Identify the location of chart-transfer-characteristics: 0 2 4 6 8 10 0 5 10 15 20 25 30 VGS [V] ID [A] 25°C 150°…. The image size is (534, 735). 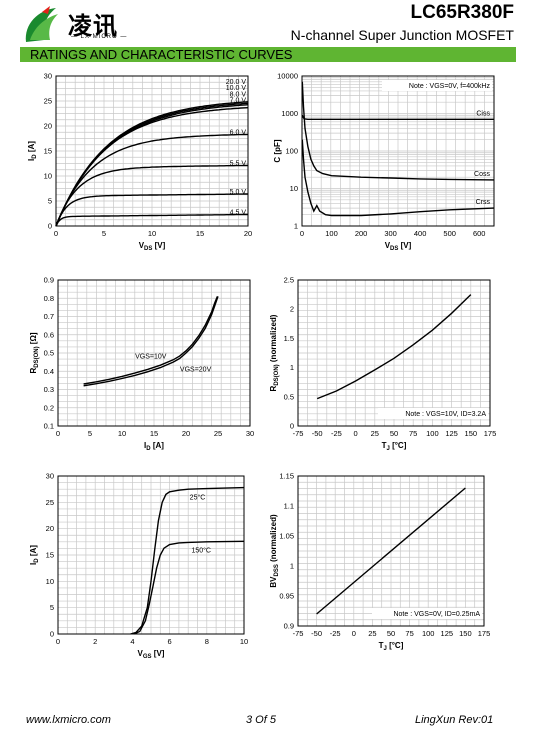
(142, 568).